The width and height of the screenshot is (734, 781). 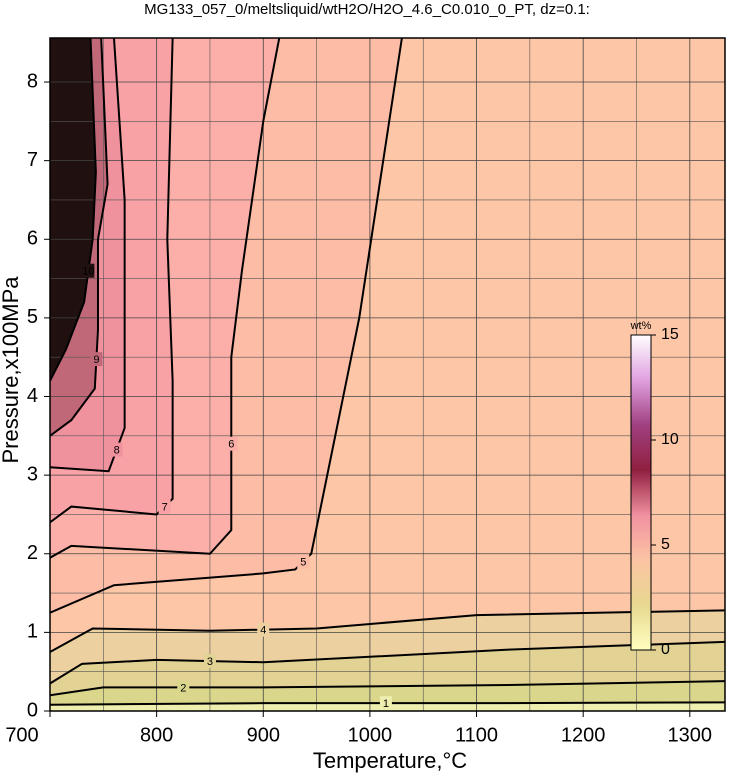 I want to click on x-tick-label: 1200, so click(x=583, y=735).